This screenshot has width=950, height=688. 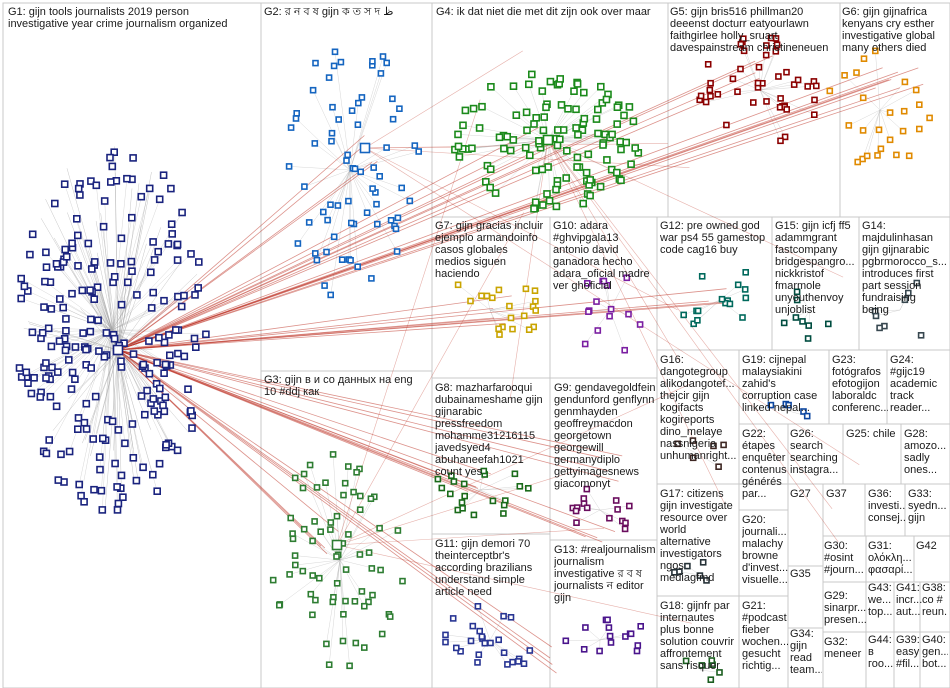 What do you see at coordinates (927, 510) in the screenshot?
I see `group-box-g33` at bounding box center [927, 510].